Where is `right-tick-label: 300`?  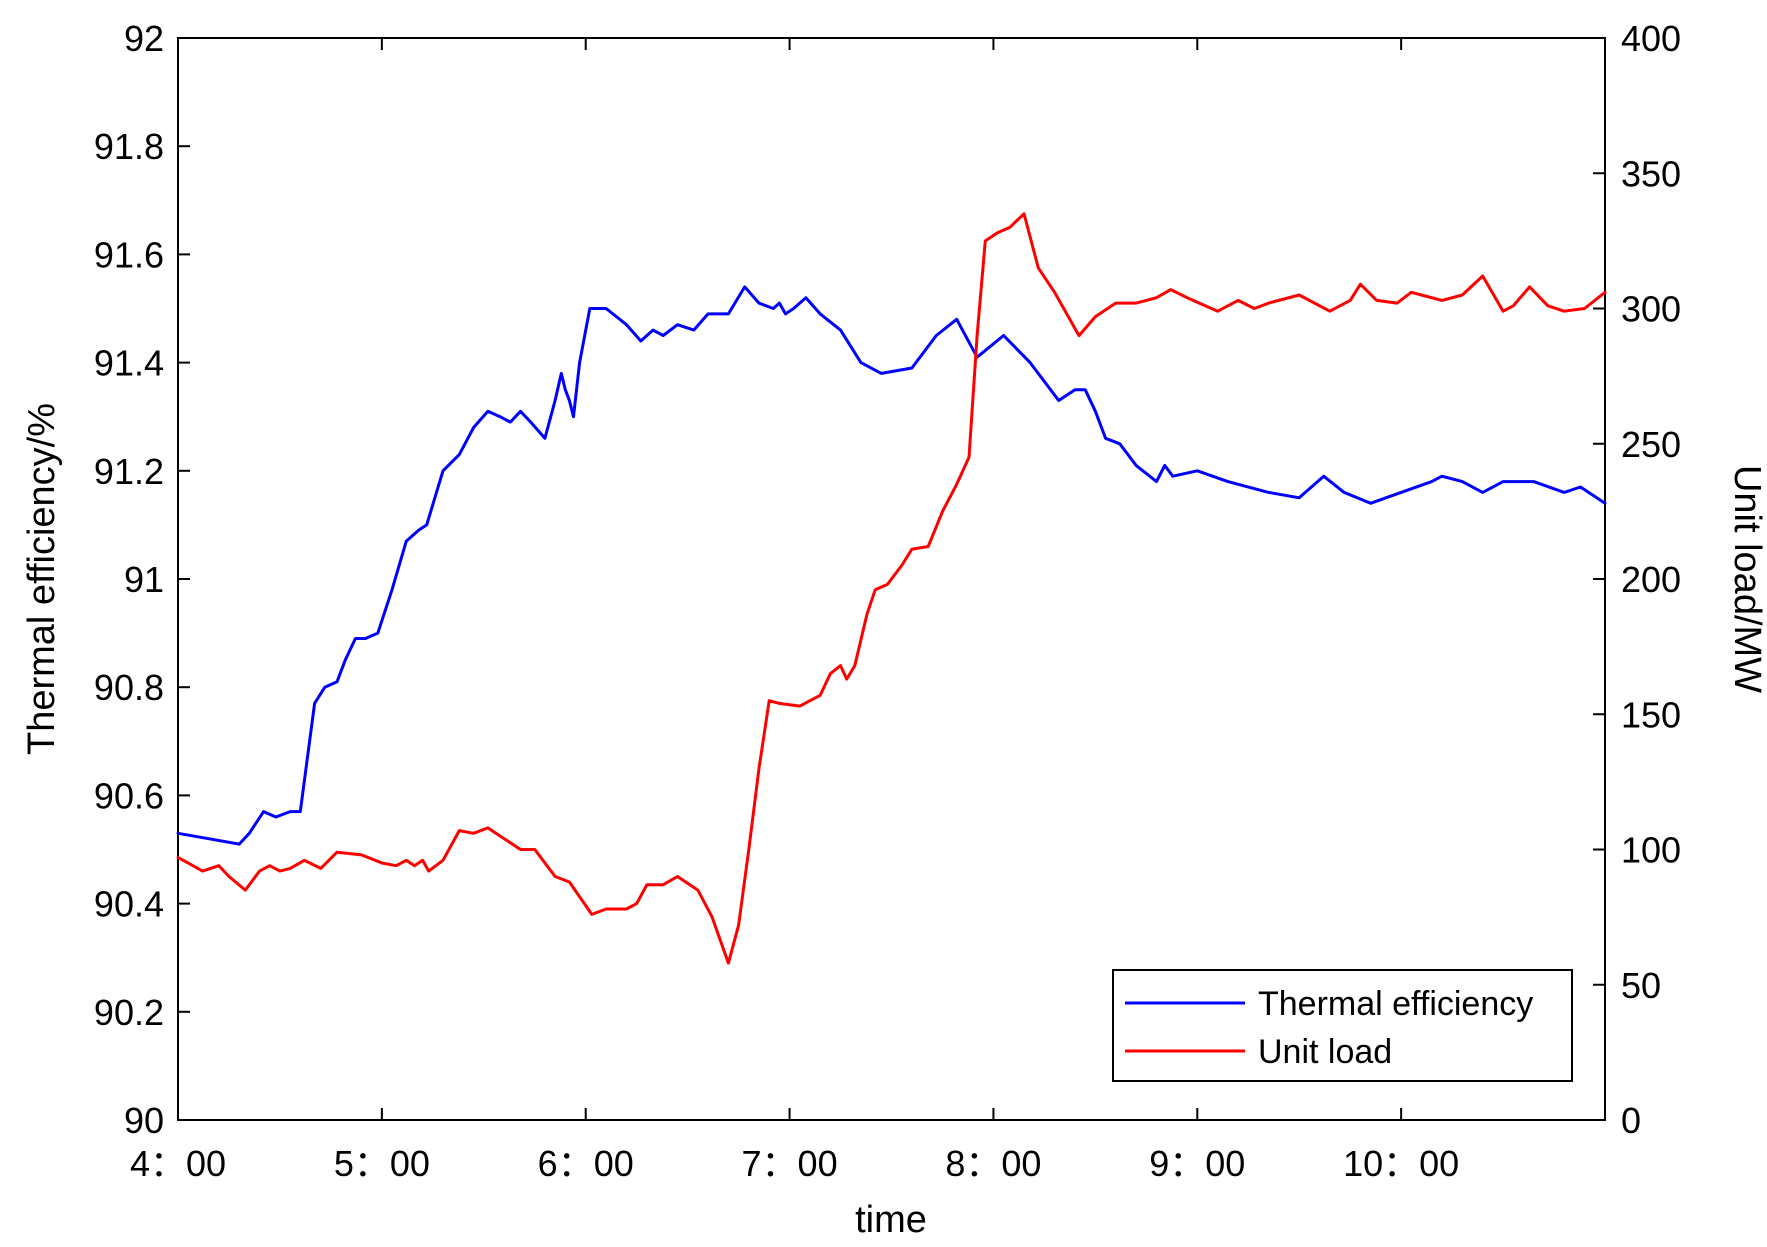 right-tick-label: 300 is located at coordinates (1651, 309).